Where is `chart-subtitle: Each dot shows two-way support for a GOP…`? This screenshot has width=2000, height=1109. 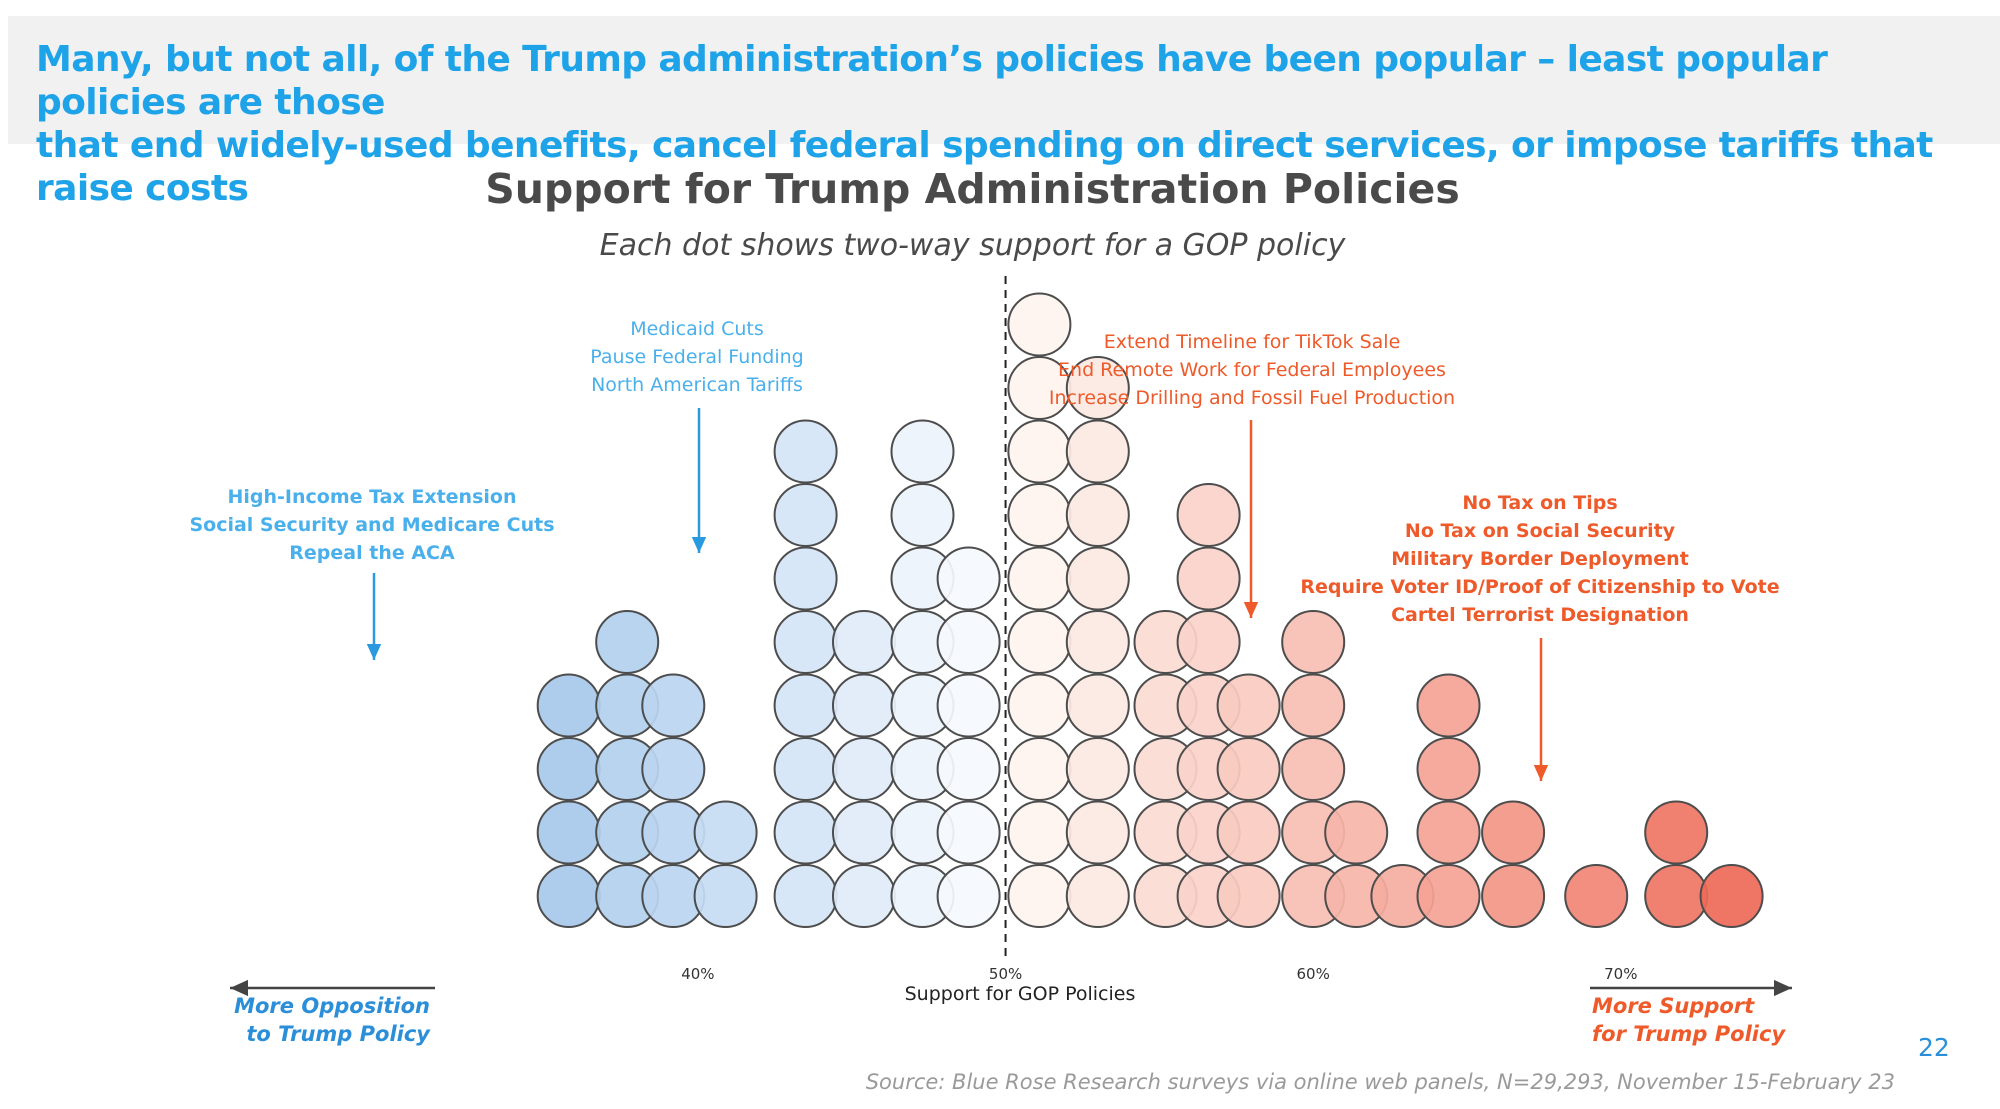
chart-subtitle: Each dot shows two-way support for a GOP… is located at coordinates (972, 245).